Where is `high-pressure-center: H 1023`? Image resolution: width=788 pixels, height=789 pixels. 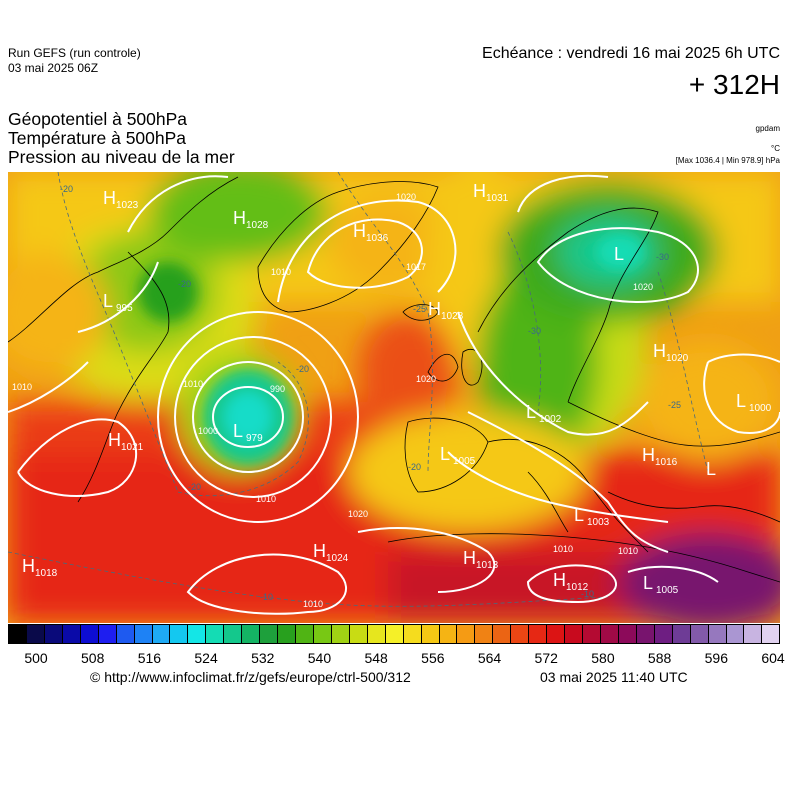 high-pressure-center: H 1023 is located at coordinates (121, 199).